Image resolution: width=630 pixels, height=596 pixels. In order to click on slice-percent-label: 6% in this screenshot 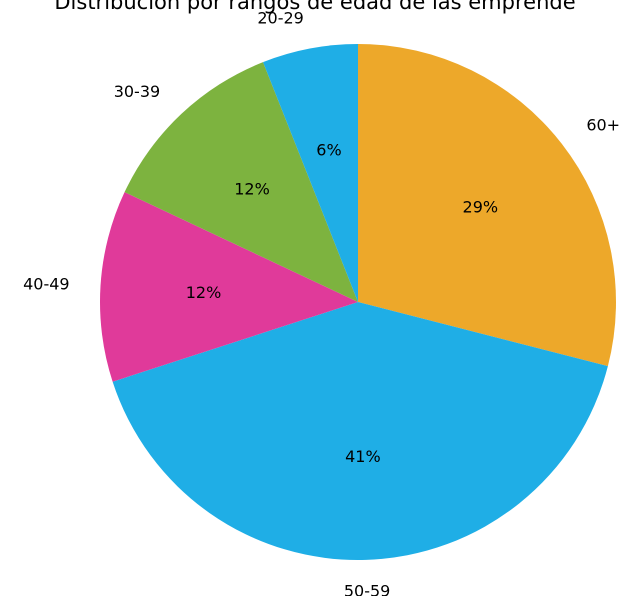, I will do `click(328, 149)`.